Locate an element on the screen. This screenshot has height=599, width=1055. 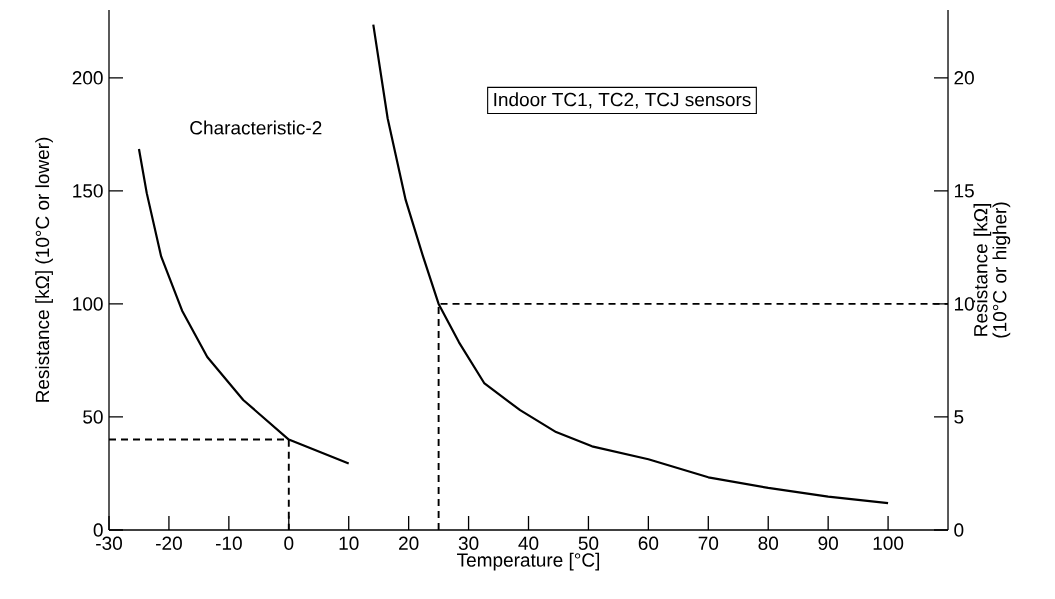
y2-tick-label: 15 is located at coordinates (964, 191).